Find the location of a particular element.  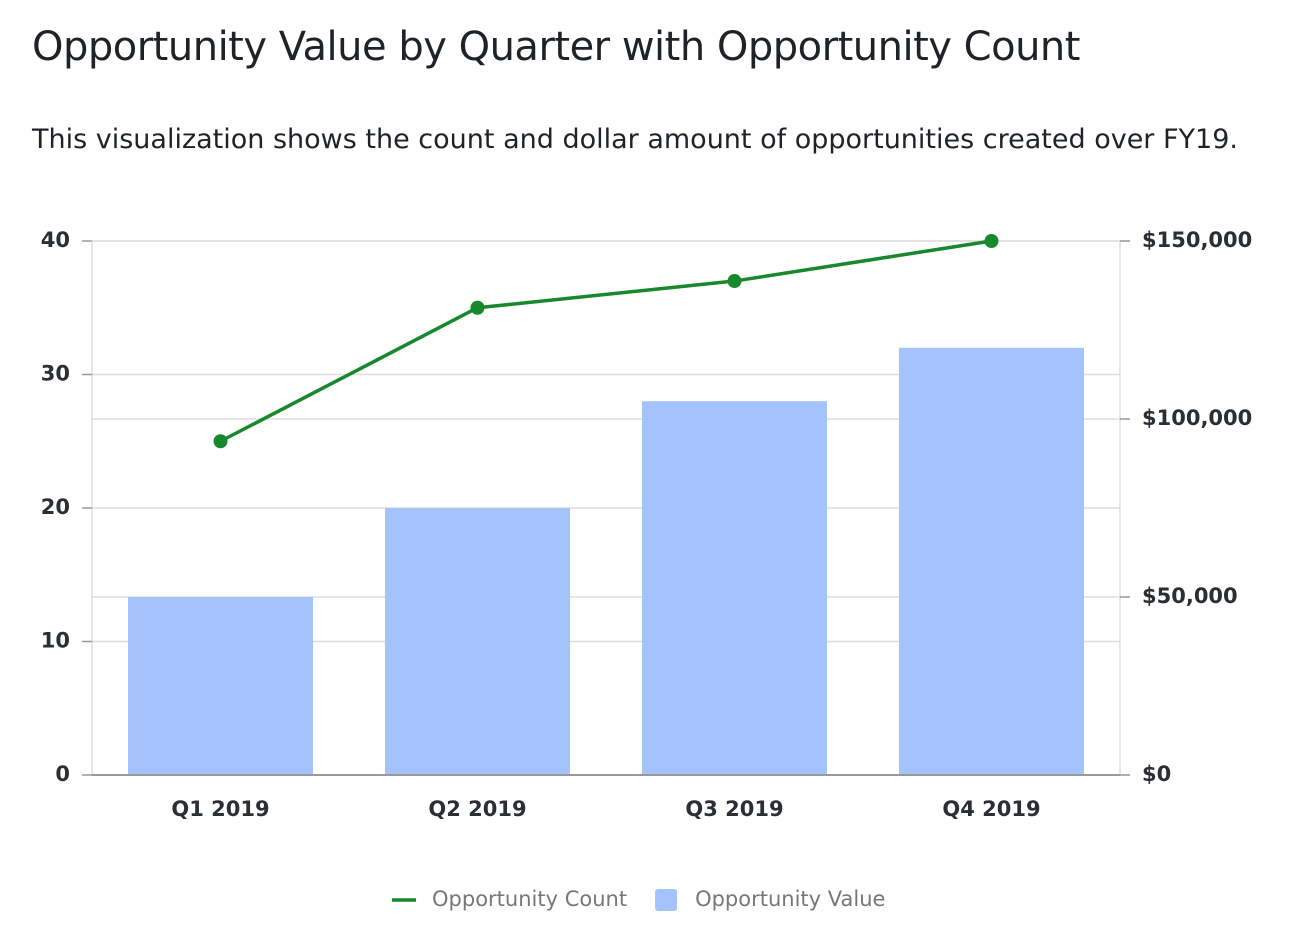

y2-tick-label: $150,000 is located at coordinates (1197, 240).